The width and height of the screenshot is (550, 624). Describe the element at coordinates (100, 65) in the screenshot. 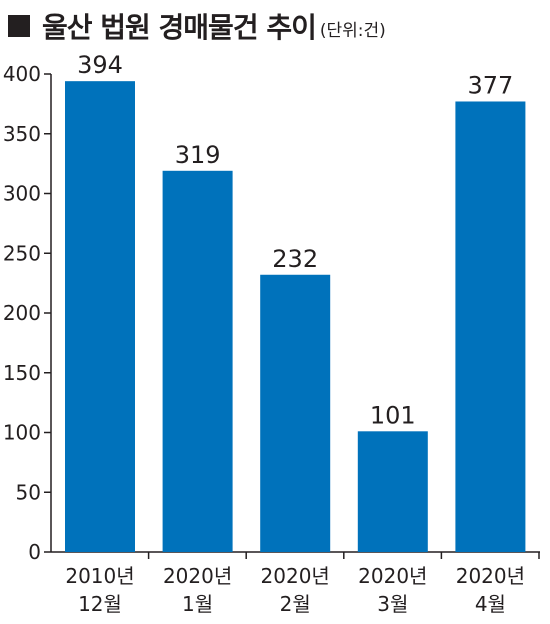

I see `data-label: 394` at that location.